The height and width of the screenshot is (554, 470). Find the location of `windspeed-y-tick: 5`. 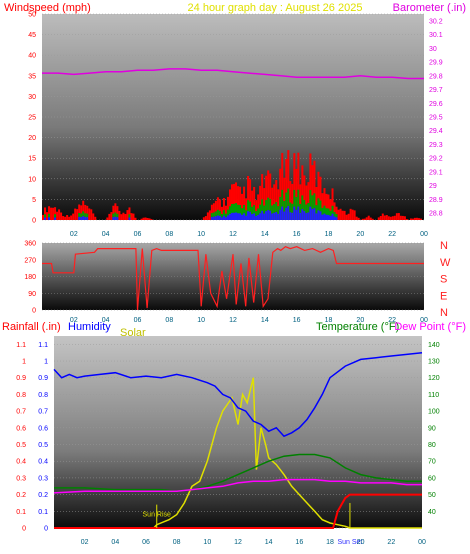

windspeed-y-tick: 5 is located at coordinates (34, 200).